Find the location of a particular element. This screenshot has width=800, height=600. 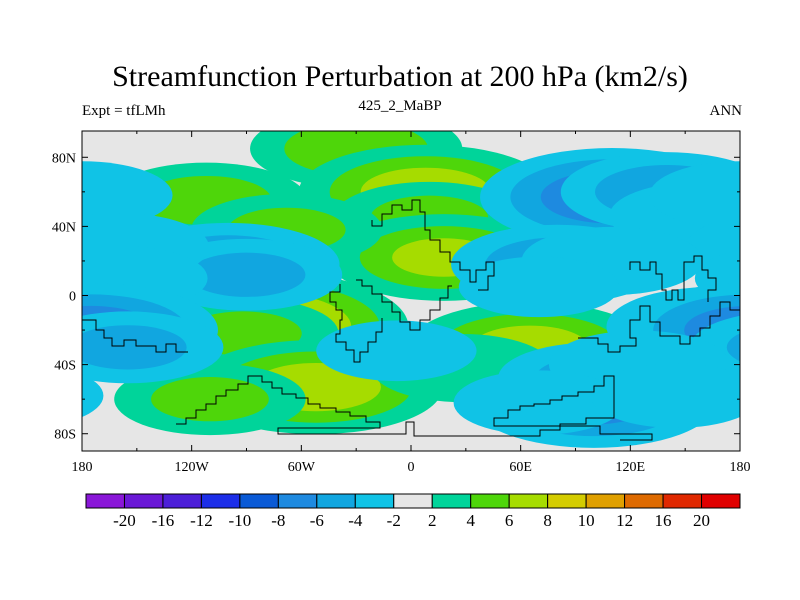

x-tick-label: 120E is located at coordinates (631, 467).